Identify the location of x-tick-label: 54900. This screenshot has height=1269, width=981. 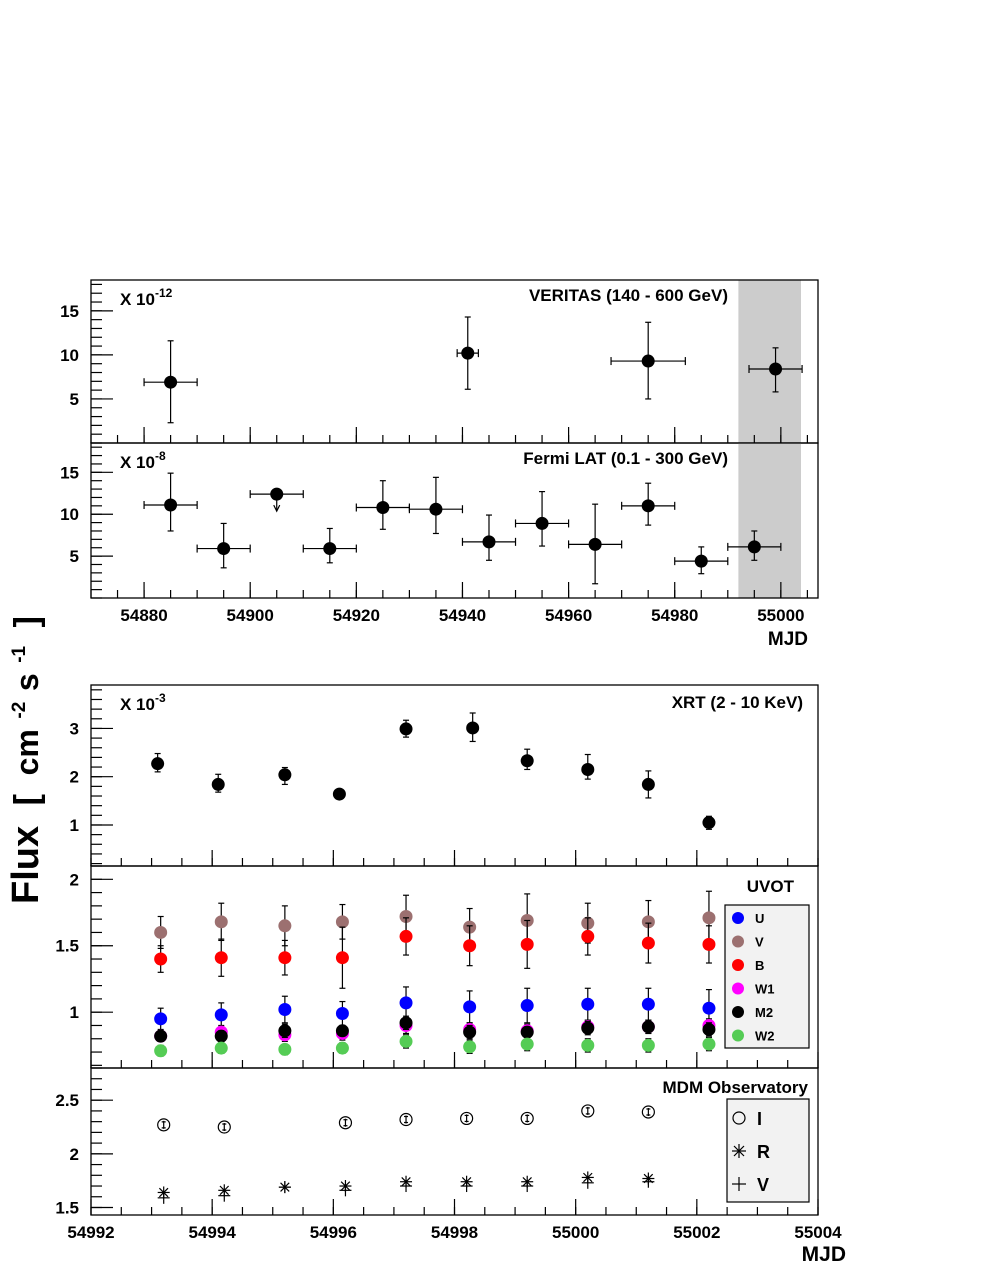
(250, 615).